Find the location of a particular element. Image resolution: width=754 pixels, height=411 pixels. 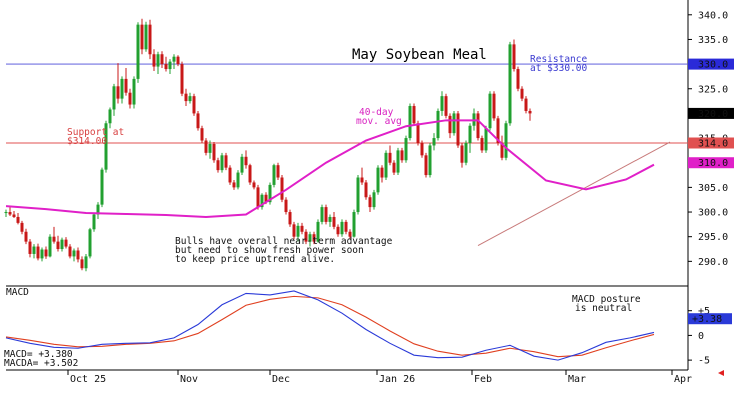

scroll-right-arrow-icon is located at coordinates (721, 373).